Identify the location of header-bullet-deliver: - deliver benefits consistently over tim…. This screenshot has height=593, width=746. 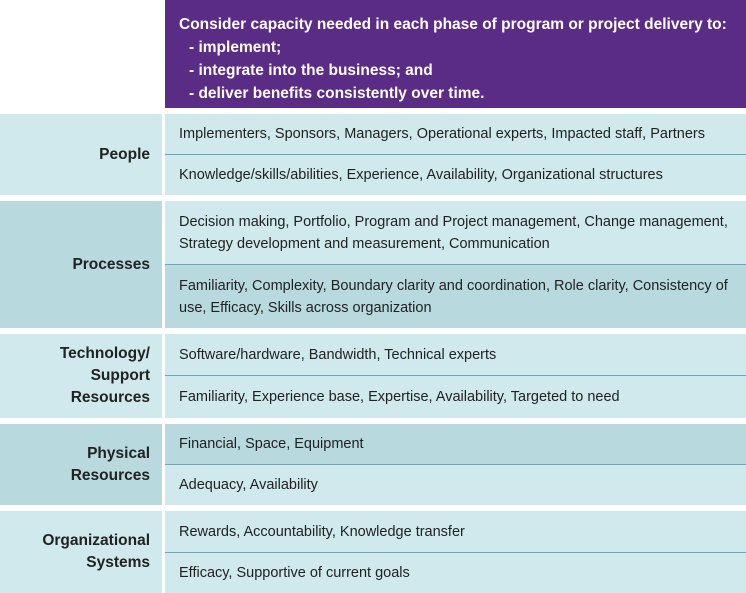
(337, 93).